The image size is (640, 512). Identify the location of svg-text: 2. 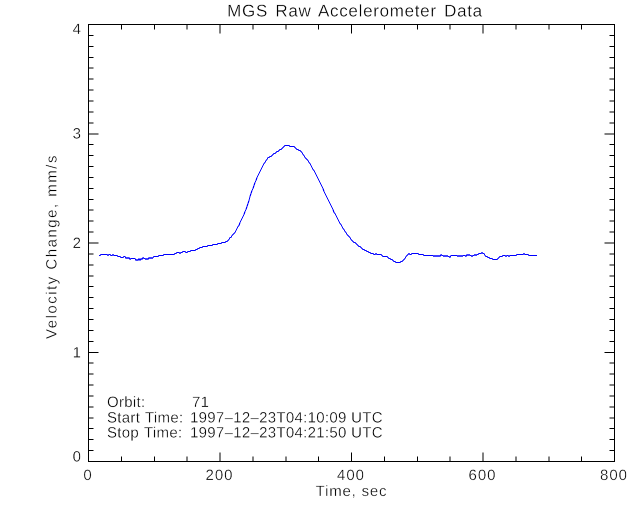
(77, 243).